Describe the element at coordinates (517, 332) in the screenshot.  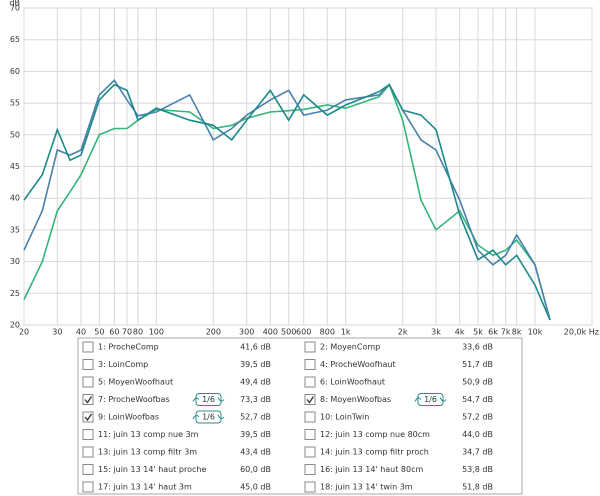
I see `x-tick-label: 8k` at that location.